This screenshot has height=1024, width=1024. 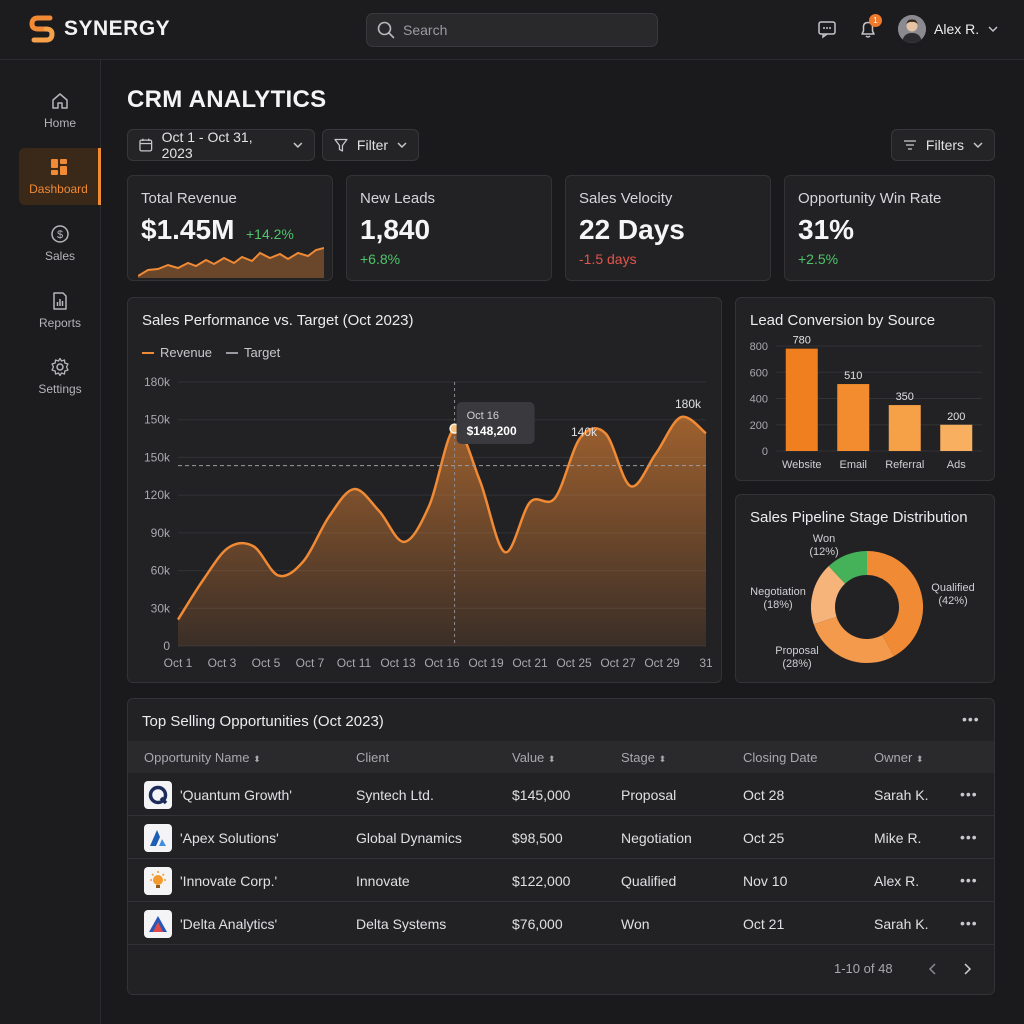 What do you see at coordinates (60, 110) in the screenshot?
I see `sidebar-item-home: Home` at bounding box center [60, 110].